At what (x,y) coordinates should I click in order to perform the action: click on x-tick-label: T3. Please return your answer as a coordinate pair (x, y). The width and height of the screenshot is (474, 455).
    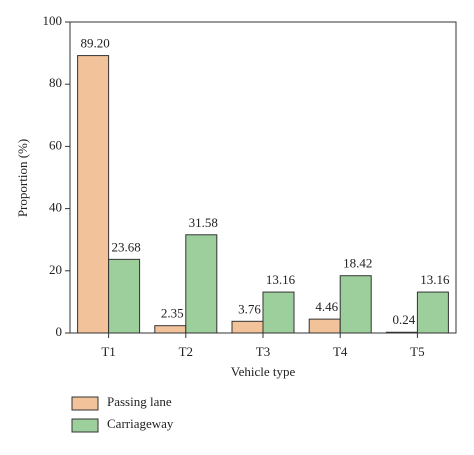
    Looking at the image, I should click on (263, 351).